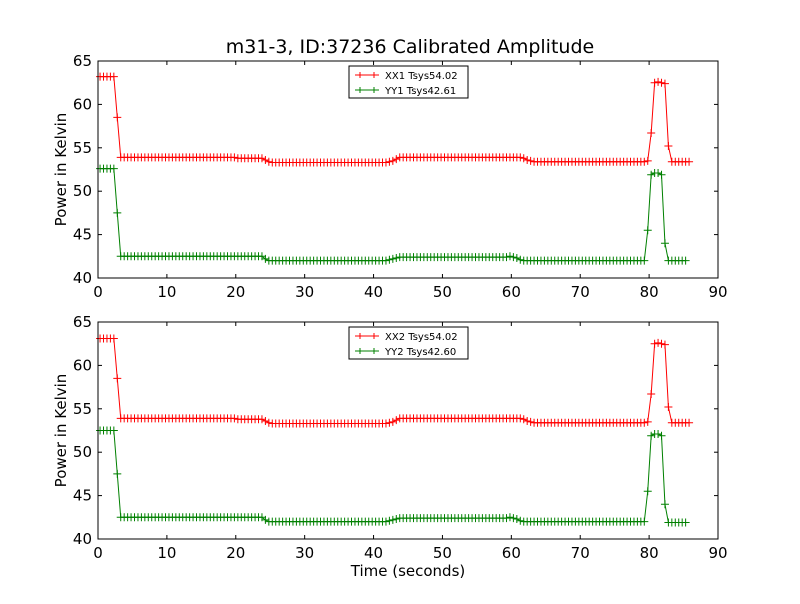 This screenshot has height=604, width=800. Describe the element at coordinates (421, 76) in the screenshot. I see `legend-label: XX1 Tsys54.02` at that location.